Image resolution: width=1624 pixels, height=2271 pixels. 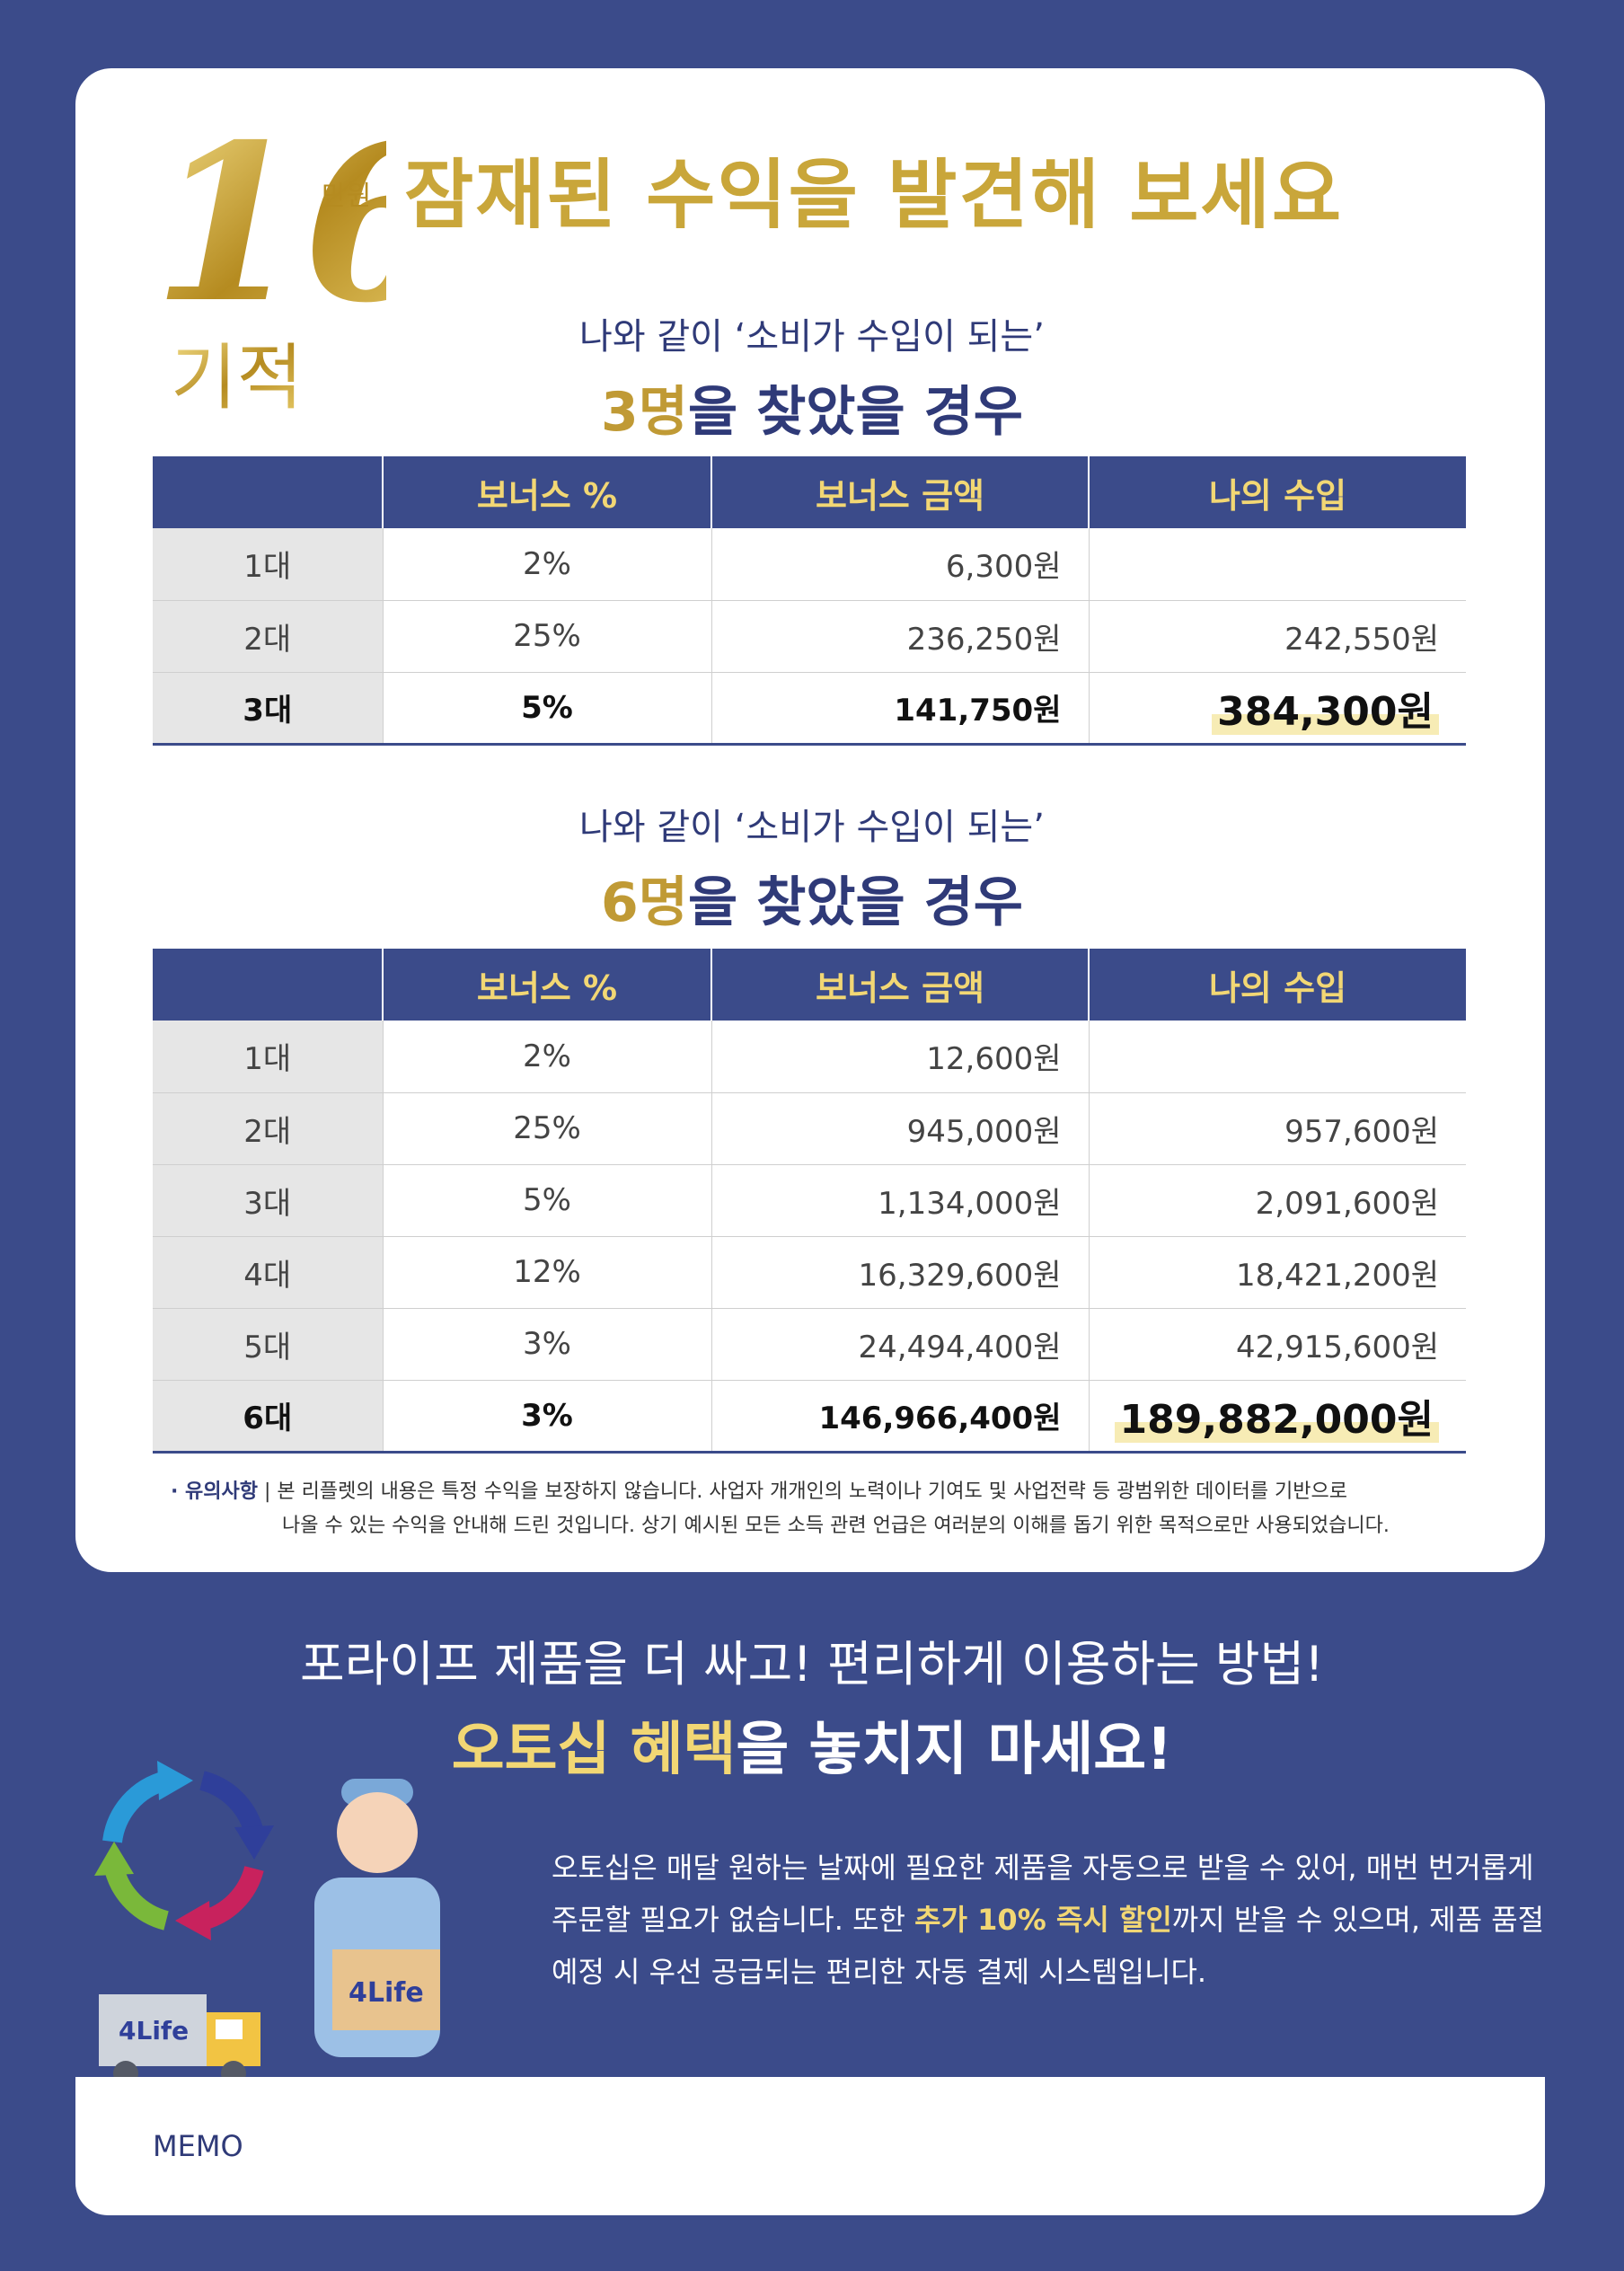 What do you see at coordinates (900, 1272) in the screenshot?
I see `amount-cell: 16,329,600원` at bounding box center [900, 1272].